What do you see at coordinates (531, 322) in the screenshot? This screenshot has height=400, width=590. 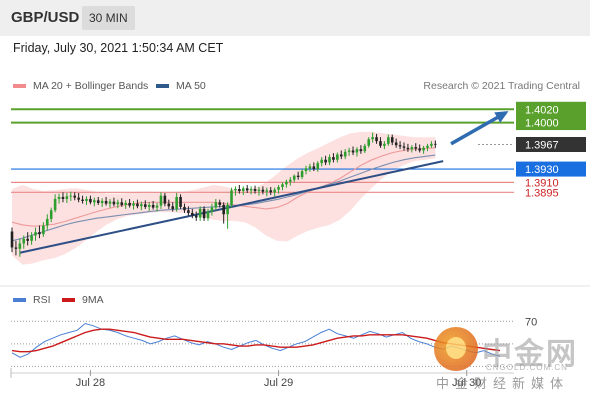 I see `rsi-level-label: 70` at bounding box center [531, 322].